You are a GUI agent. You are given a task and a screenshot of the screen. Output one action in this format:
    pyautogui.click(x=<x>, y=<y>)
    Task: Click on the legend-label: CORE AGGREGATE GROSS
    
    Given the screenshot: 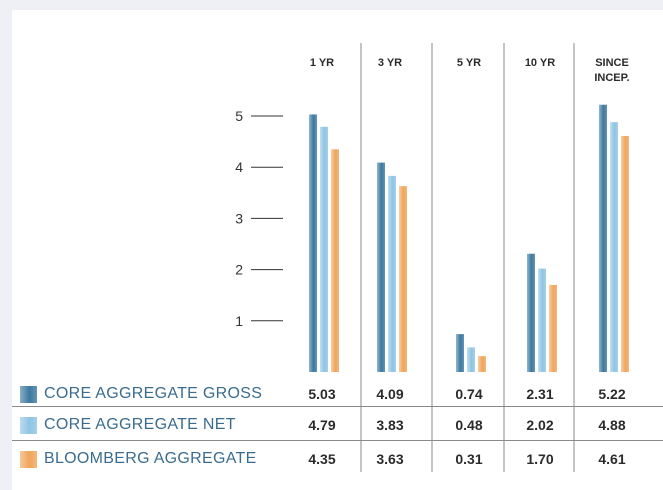 What is the action you would take?
    pyautogui.click(x=153, y=393)
    